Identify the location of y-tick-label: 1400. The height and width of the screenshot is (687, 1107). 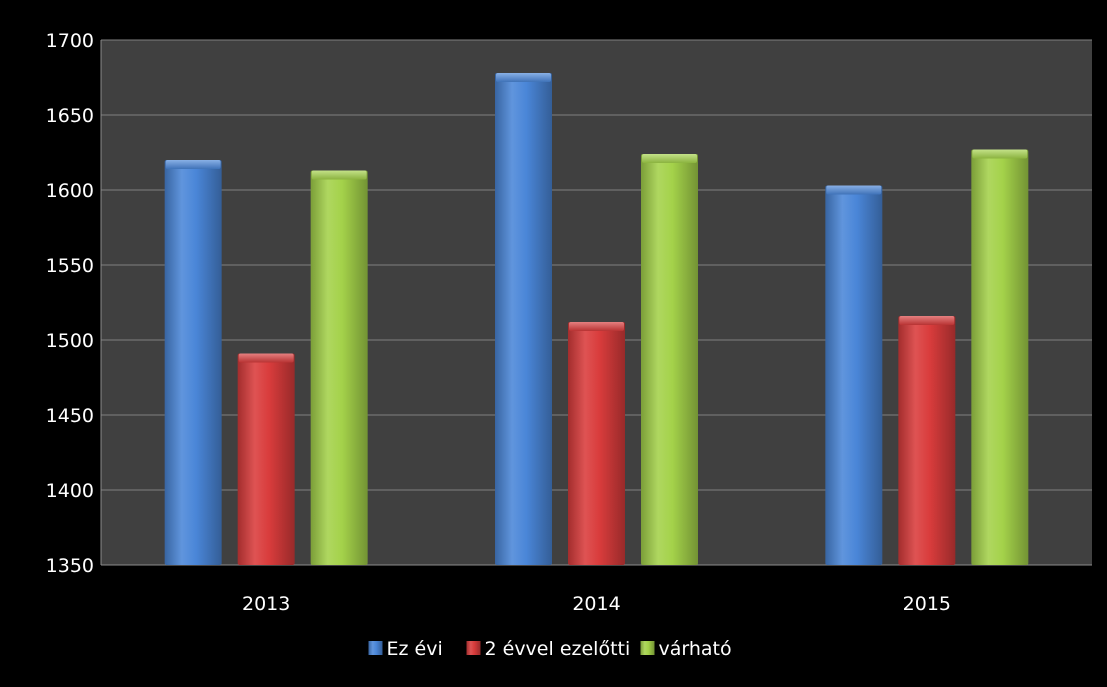
(70, 491).